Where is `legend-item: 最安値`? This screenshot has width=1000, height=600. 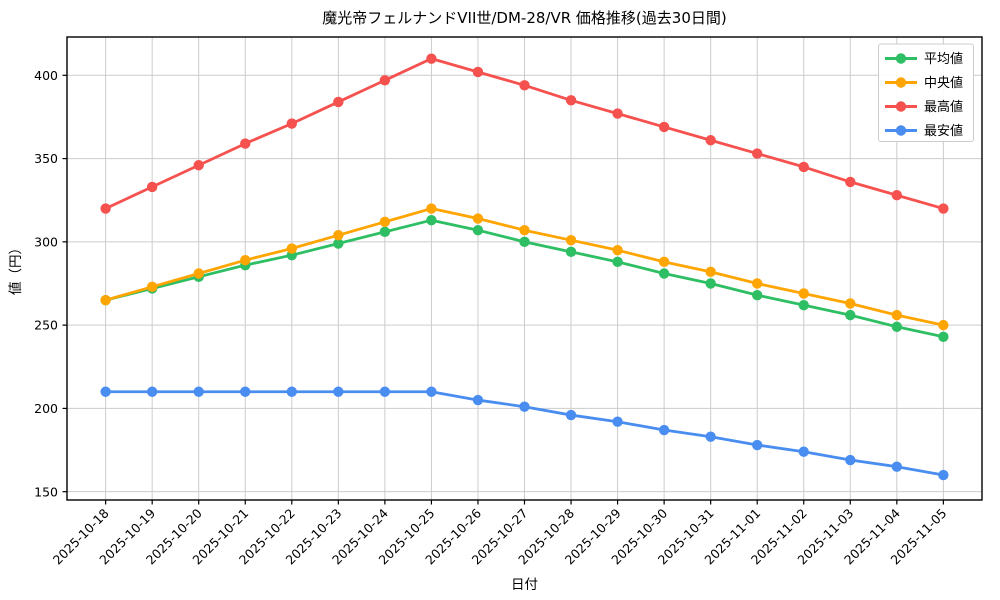
legend-item: 最安値 is located at coordinates (924, 131).